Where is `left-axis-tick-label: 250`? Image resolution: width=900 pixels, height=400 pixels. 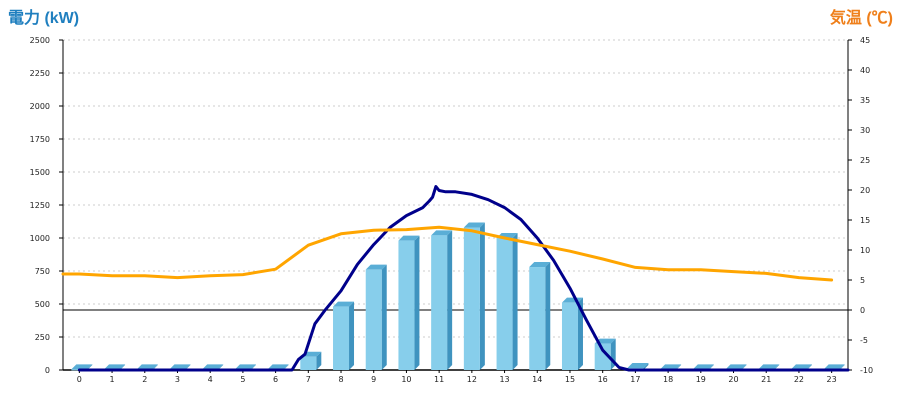 left-axis-tick-label: 250 is located at coordinates (42, 337).